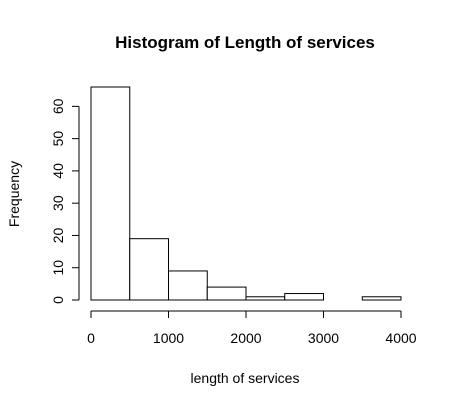  What do you see at coordinates (245, 378) in the screenshot?
I see `x-axis-label: length of services` at bounding box center [245, 378].